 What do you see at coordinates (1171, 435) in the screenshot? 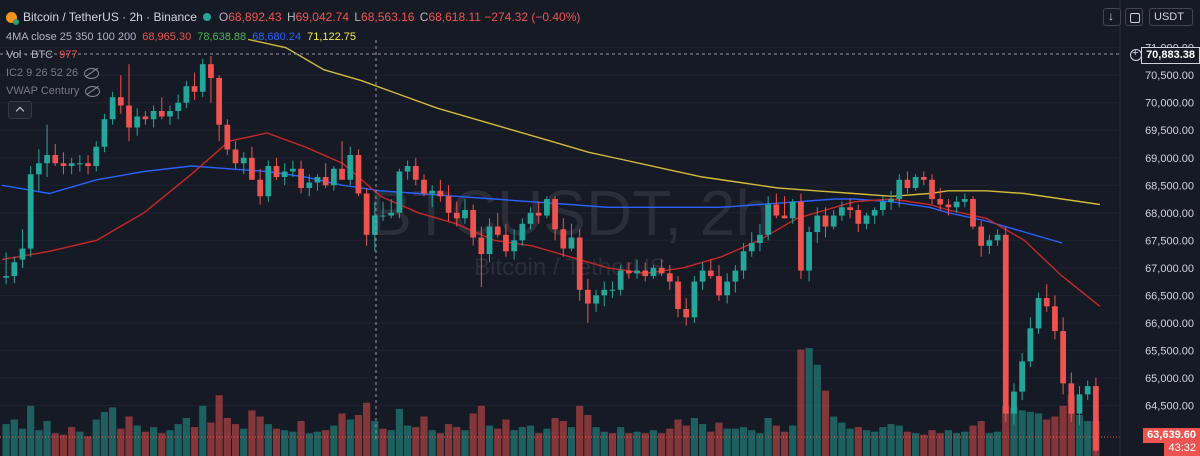
I see `last-price-tag: 63,639.60` at bounding box center [1171, 435].